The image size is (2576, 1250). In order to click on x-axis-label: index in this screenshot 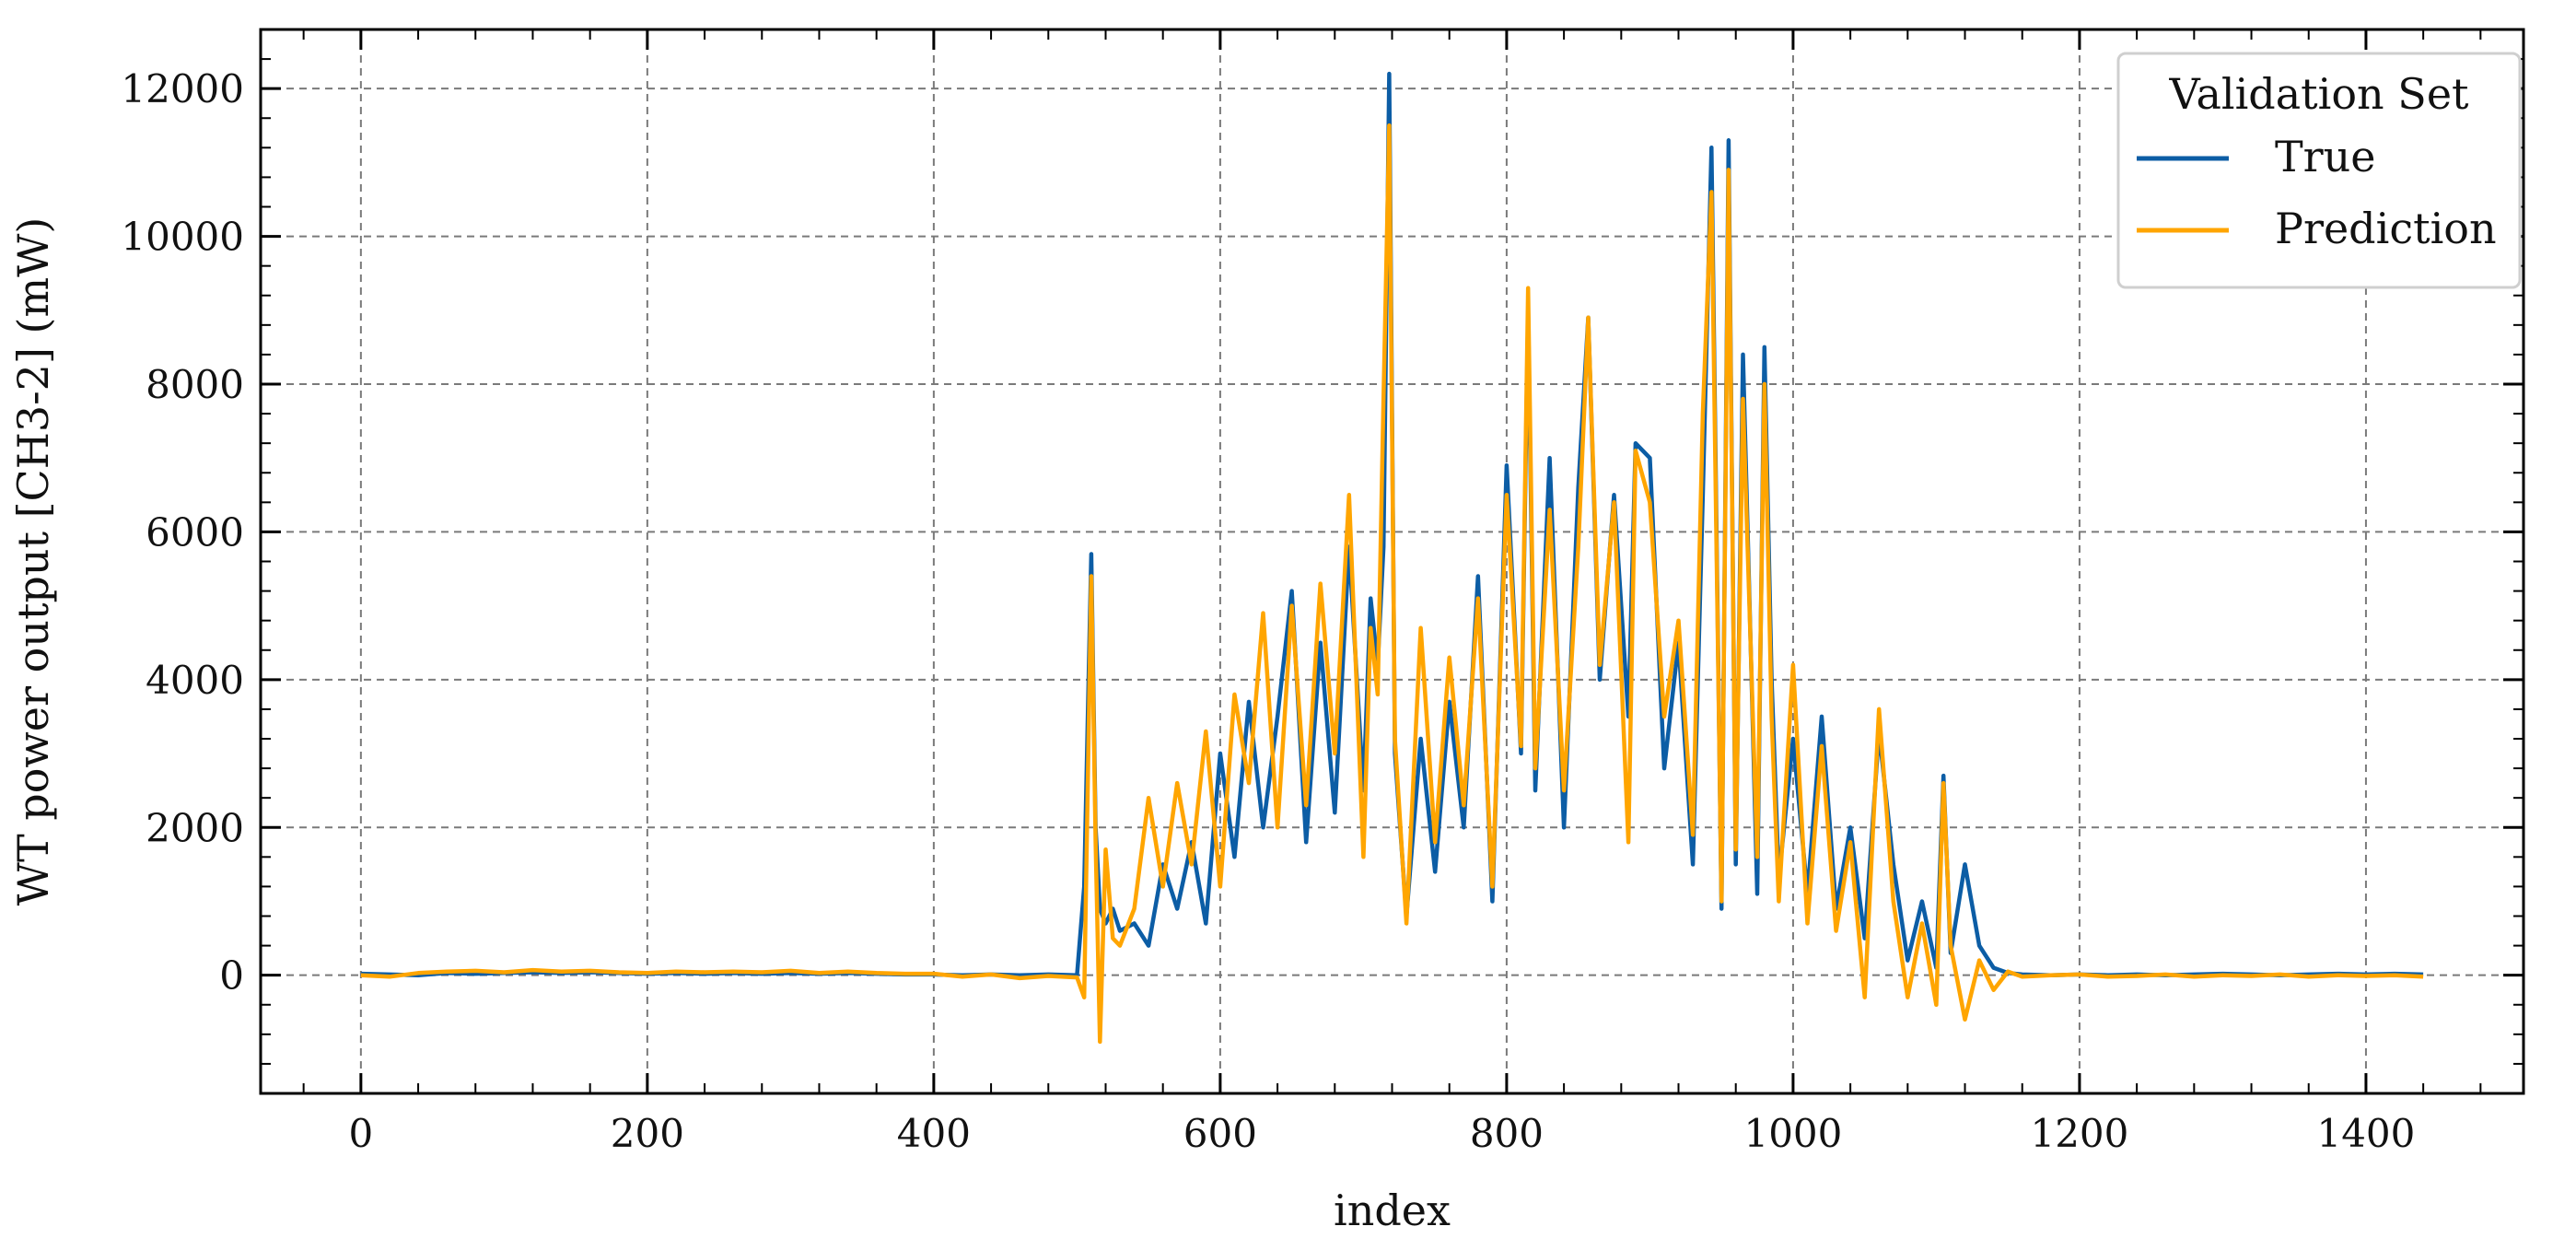, I will do `click(1392, 1210)`.